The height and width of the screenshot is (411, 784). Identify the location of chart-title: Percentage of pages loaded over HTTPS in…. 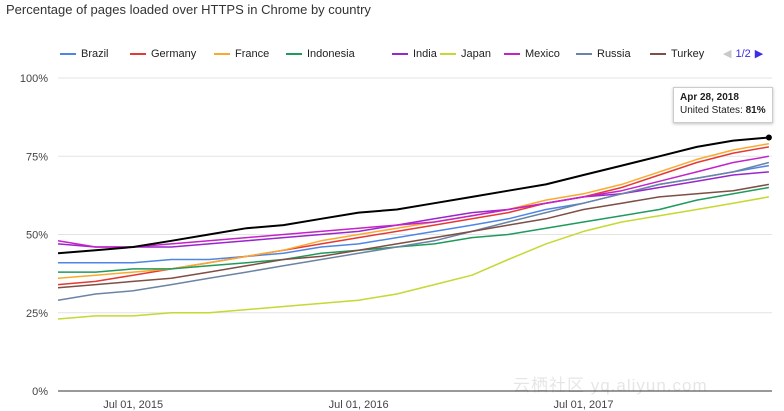
(188, 9).